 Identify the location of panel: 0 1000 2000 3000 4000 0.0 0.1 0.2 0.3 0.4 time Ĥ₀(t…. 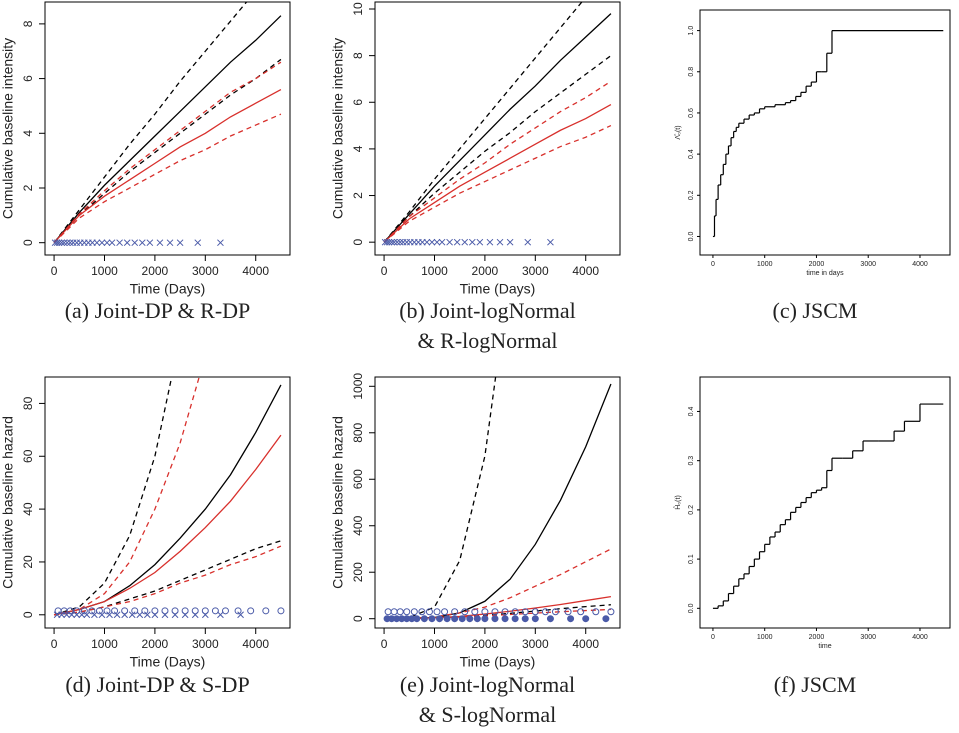
(812, 536).